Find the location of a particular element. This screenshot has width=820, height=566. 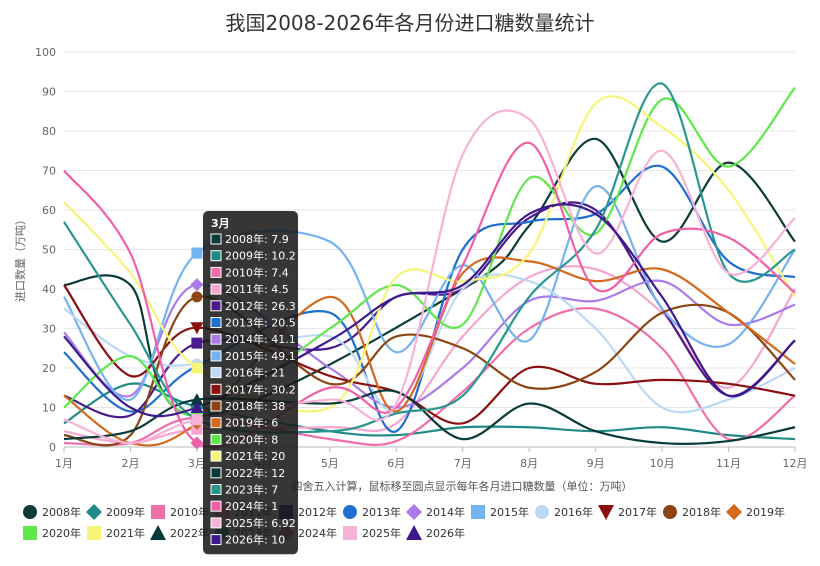

tooltip-row: 2008年: 7.9 is located at coordinates (257, 239).